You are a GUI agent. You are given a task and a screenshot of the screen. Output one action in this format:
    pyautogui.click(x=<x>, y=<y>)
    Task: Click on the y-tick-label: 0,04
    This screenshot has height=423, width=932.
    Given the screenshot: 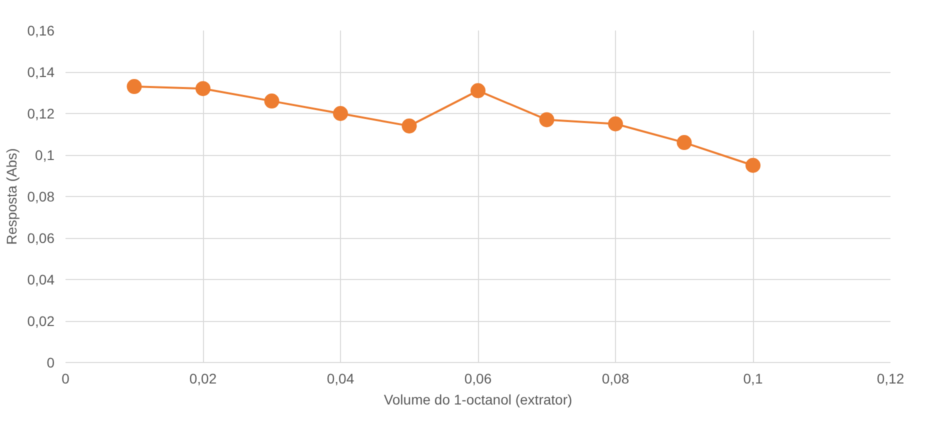 What is the action you would take?
    pyautogui.click(x=41, y=280)
    